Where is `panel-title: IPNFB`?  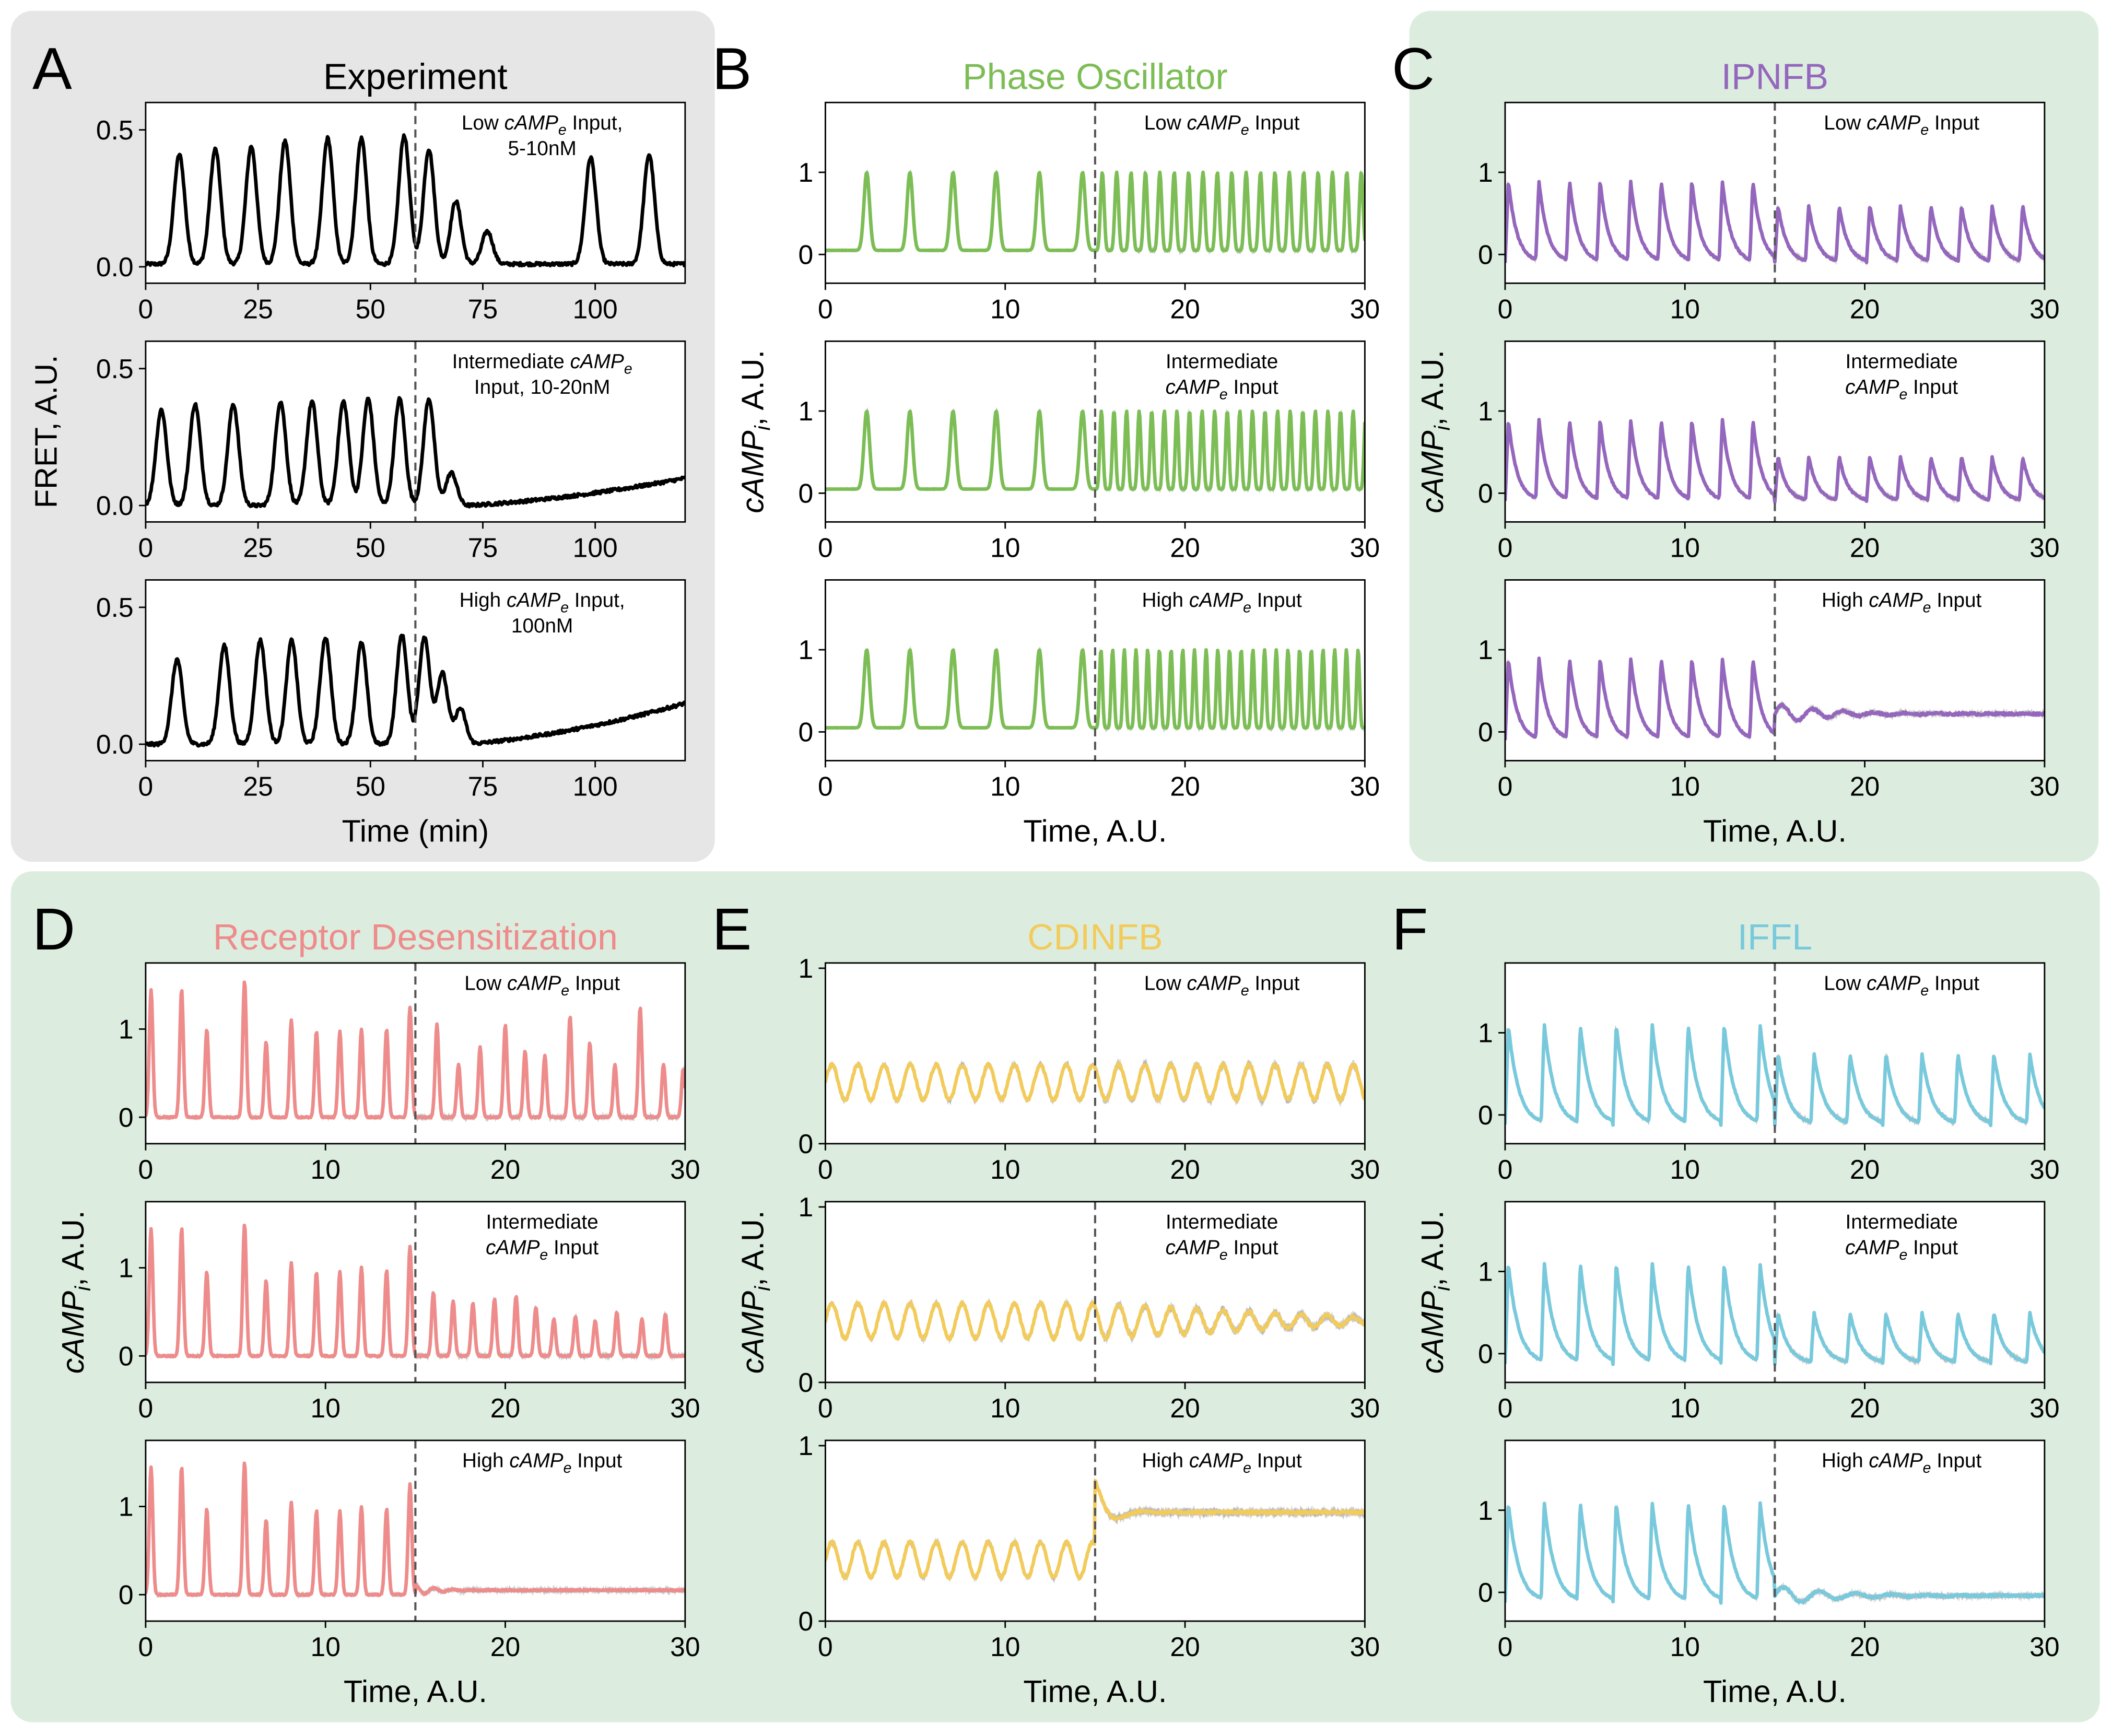
panel-title: IPNFB is located at coordinates (1775, 76).